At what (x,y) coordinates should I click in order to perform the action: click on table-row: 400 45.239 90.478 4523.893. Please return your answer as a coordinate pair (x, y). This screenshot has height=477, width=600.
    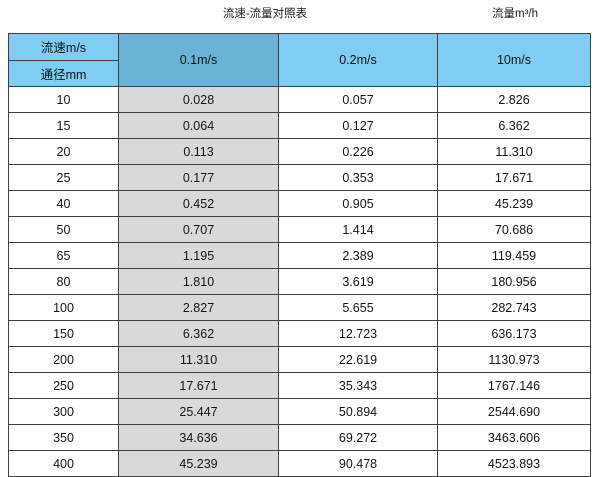
    Looking at the image, I should click on (299, 463).